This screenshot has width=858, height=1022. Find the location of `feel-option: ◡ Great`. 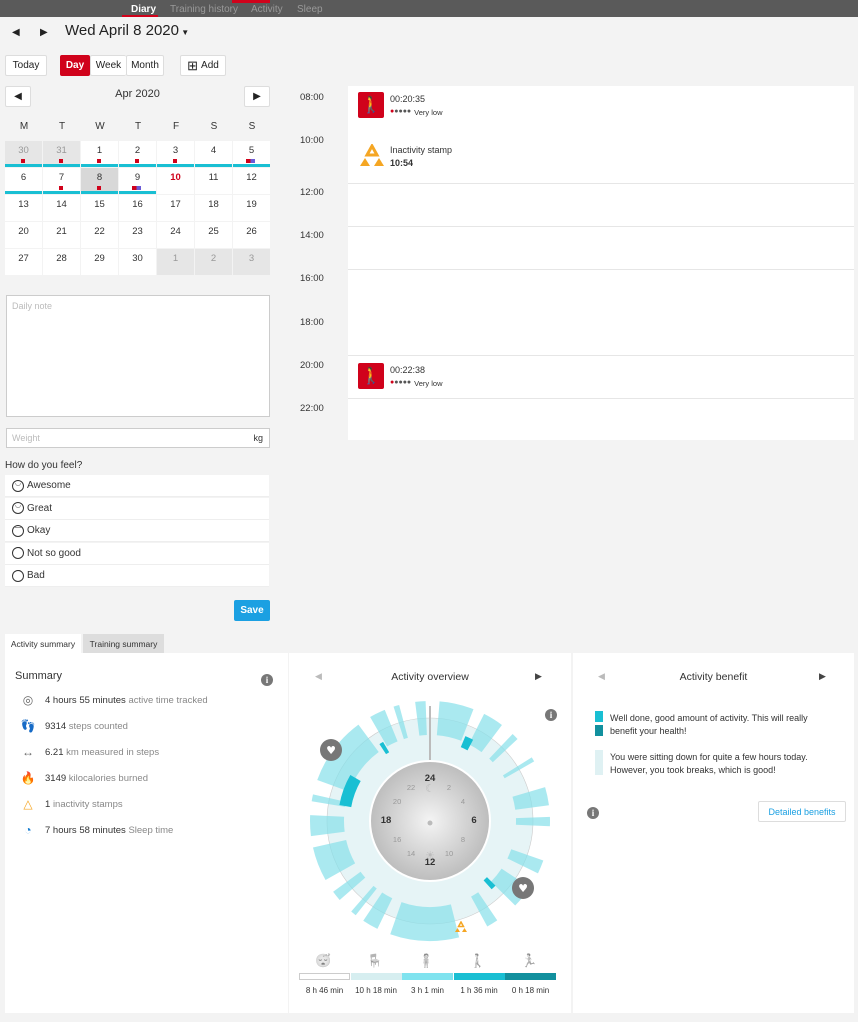

feel-option: ◡ Great is located at coordinates (137, 508).